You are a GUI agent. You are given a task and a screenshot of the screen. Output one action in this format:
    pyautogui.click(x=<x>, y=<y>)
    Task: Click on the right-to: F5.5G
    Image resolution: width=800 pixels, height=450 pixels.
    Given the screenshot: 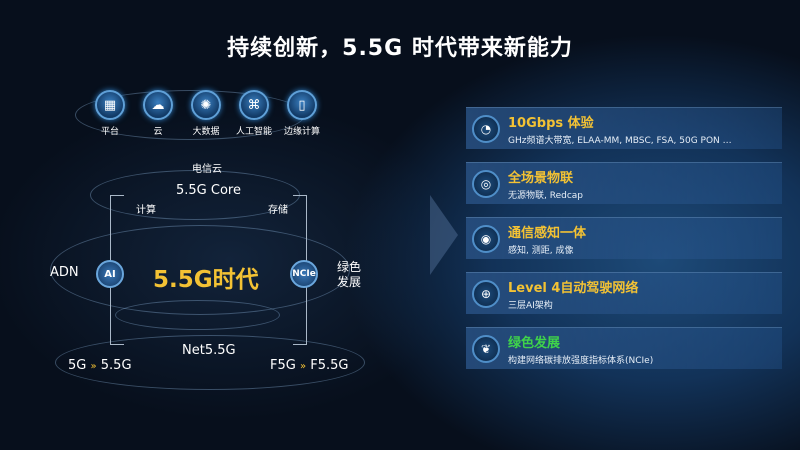 What is the action you would take?
    pyautogui.click(x=329, y=365)
    